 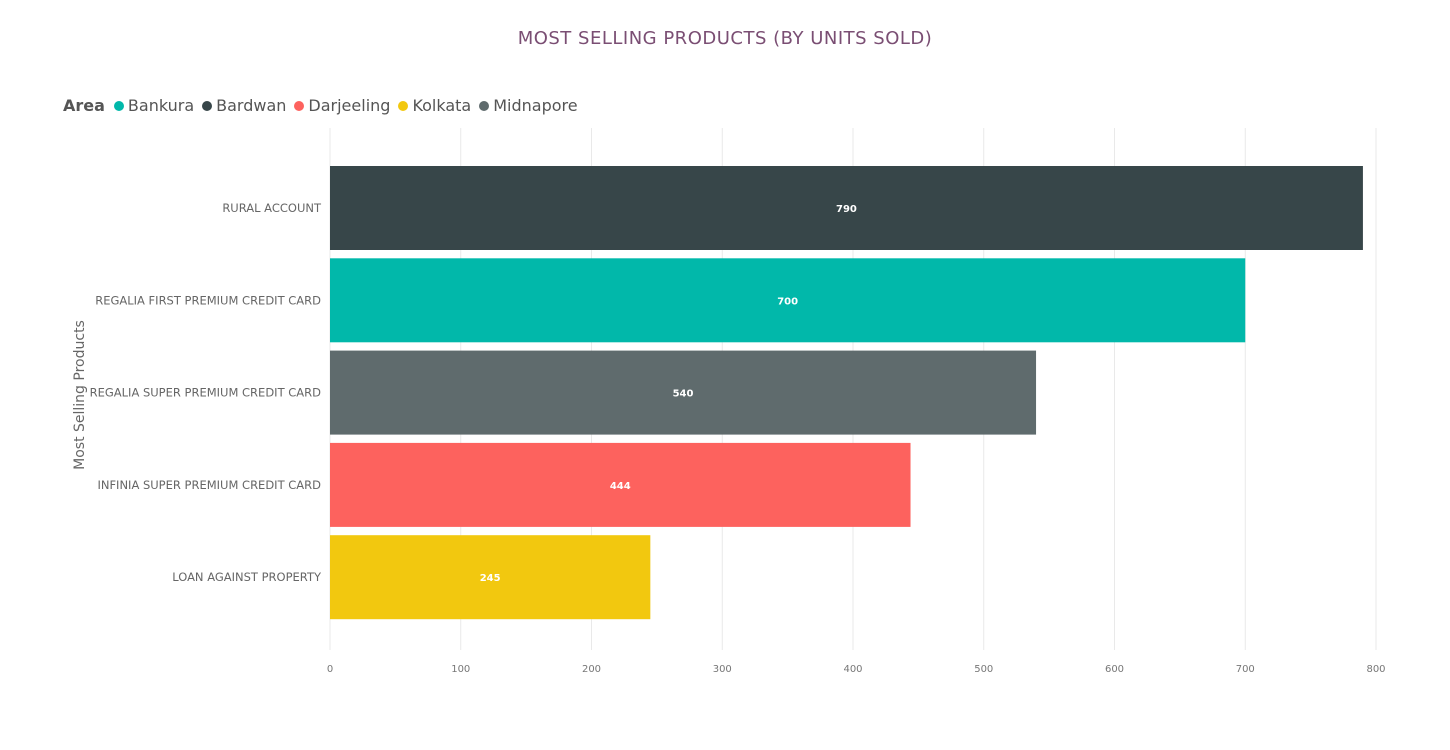 I want to click on legend-label: Midnapore, so click(x=535, y=105).